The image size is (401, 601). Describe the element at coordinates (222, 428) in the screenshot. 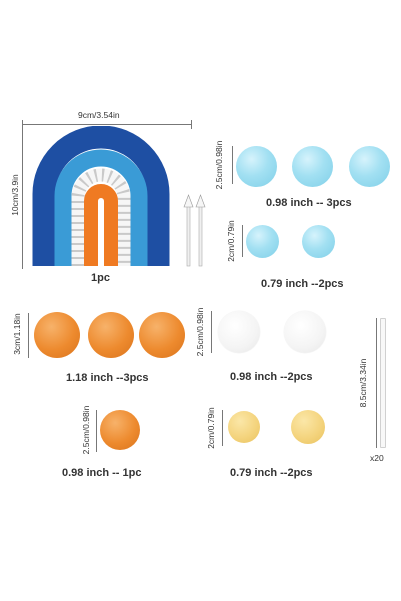

I see `yellow-dim-line` at that location.